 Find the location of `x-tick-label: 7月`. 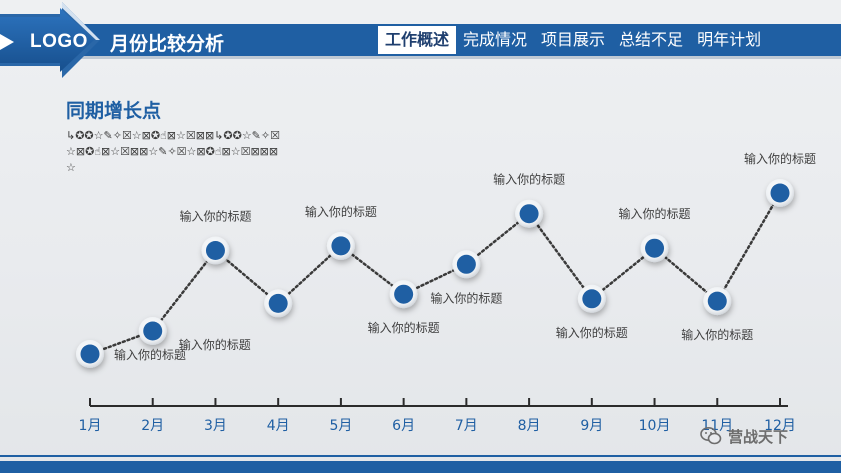

x-tick-label: 7月 is located at coordinates (466, 426).